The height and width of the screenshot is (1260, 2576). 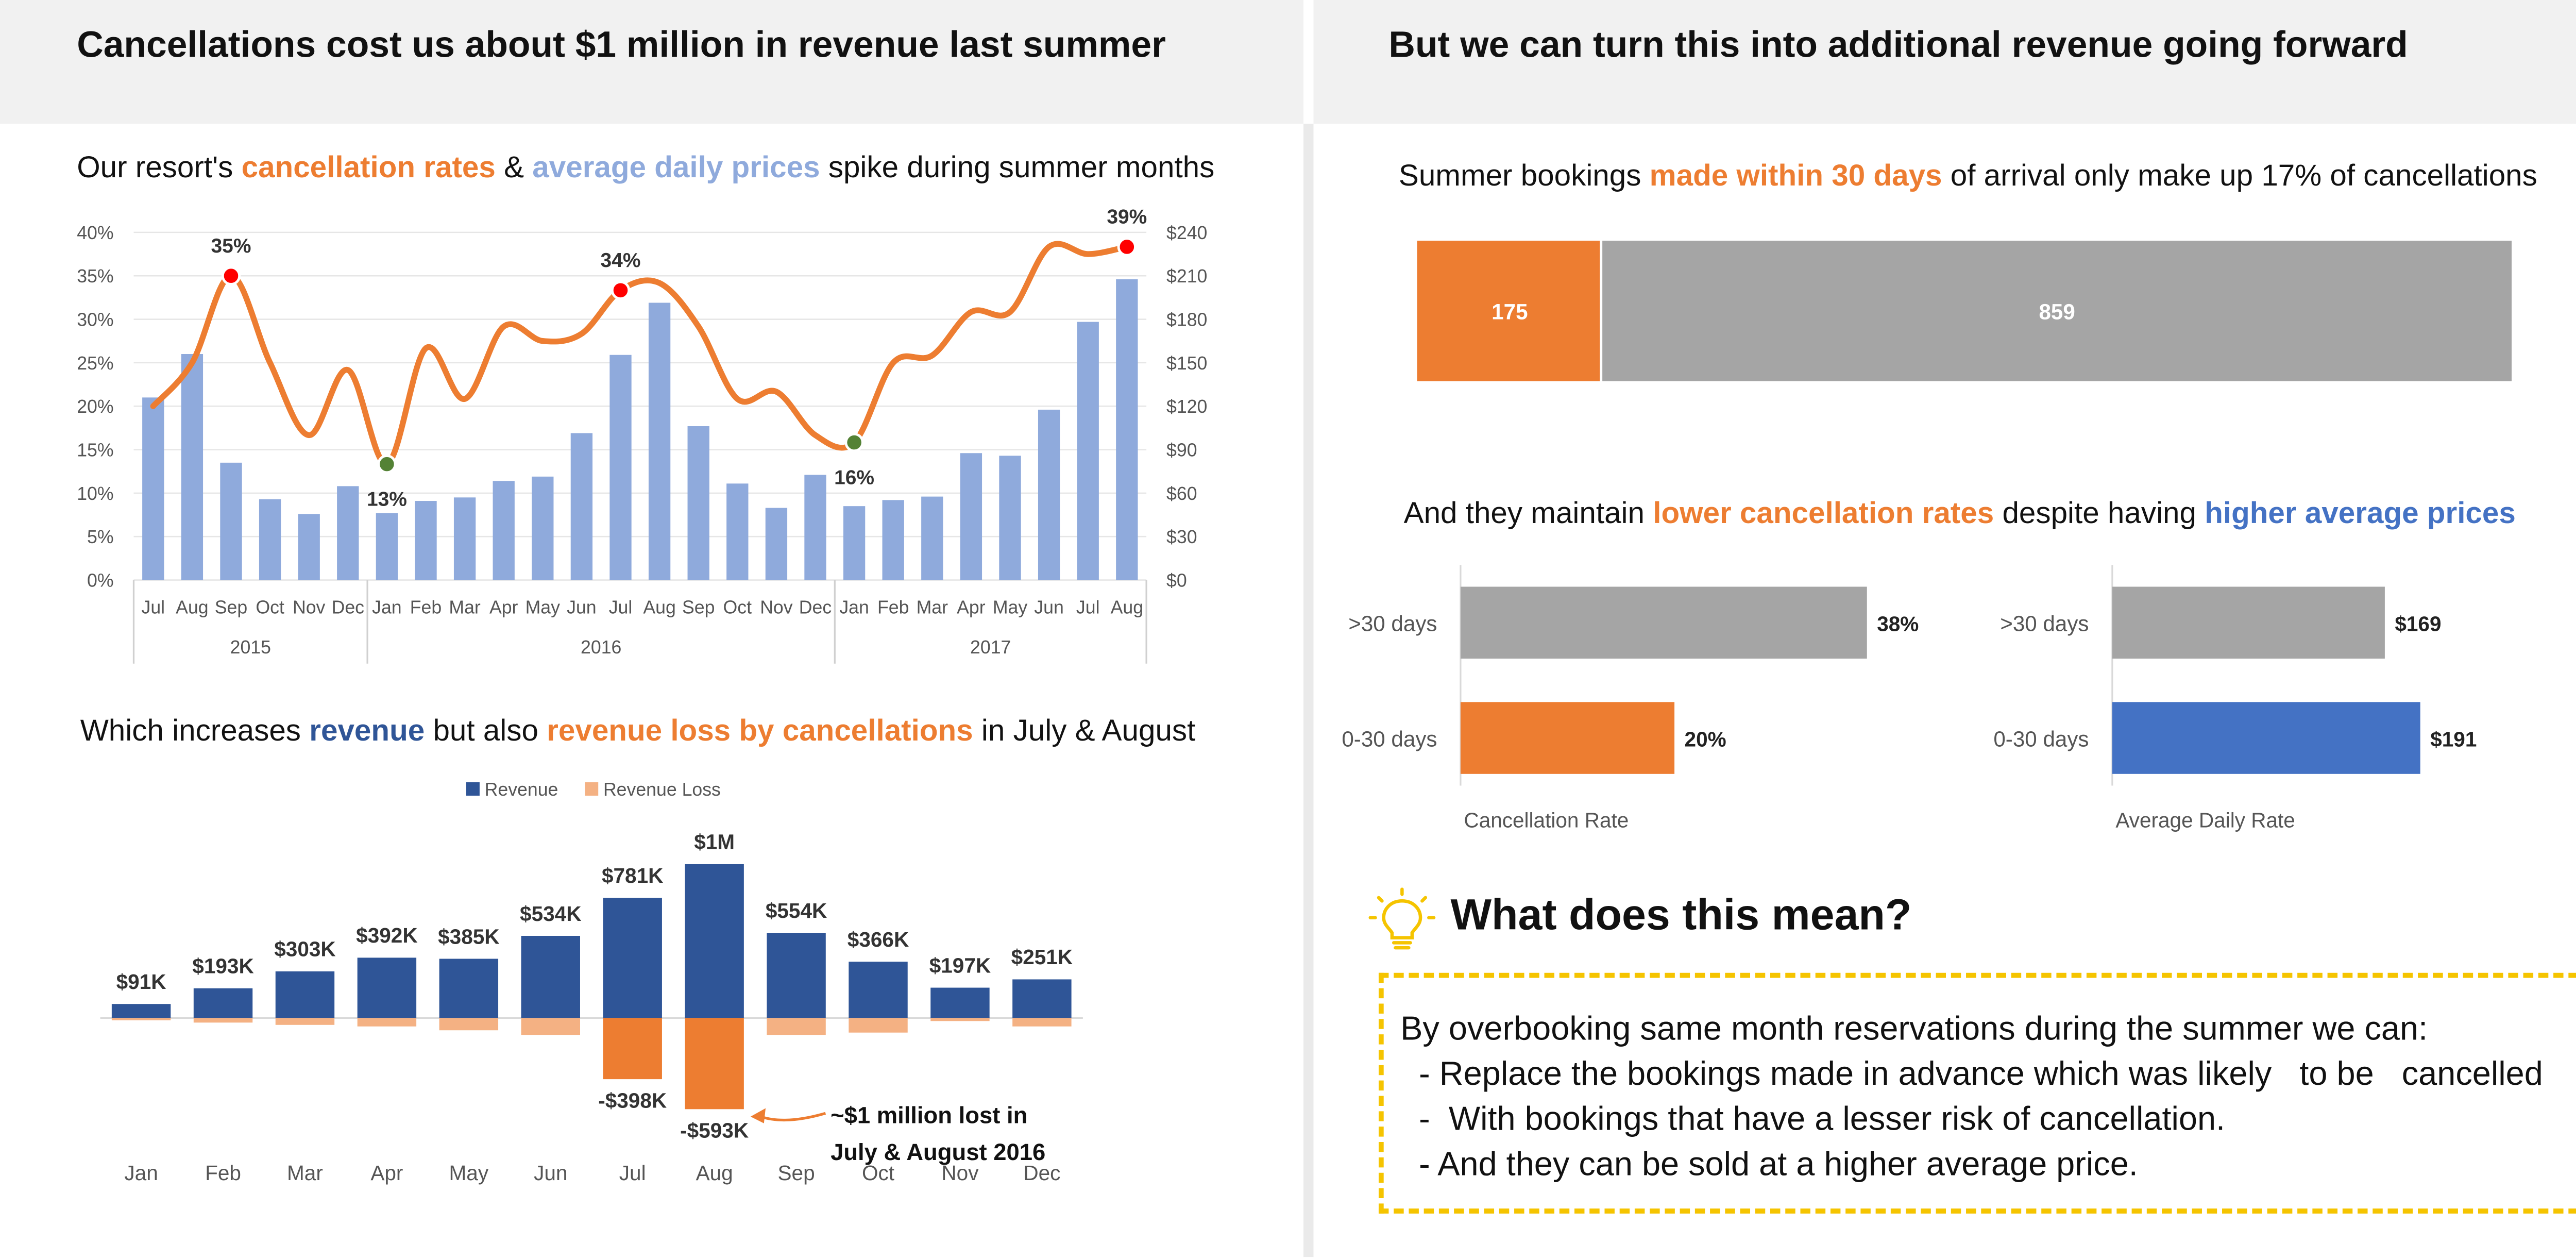 What do you see at coordinates (662, 789) in the screenshot?
I see `legend-label: Revenue Loss` at bounding box center [662, 789].